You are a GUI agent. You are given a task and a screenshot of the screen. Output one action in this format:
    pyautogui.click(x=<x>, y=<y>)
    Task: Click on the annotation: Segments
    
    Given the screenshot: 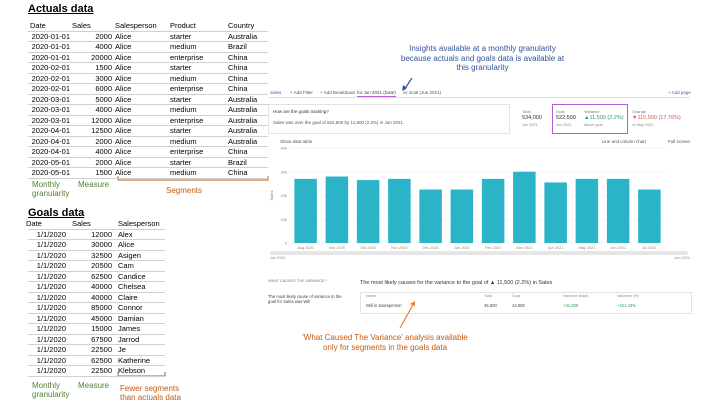 What is the action you would take?
    pyautogui.click(x=184, y=190)
    